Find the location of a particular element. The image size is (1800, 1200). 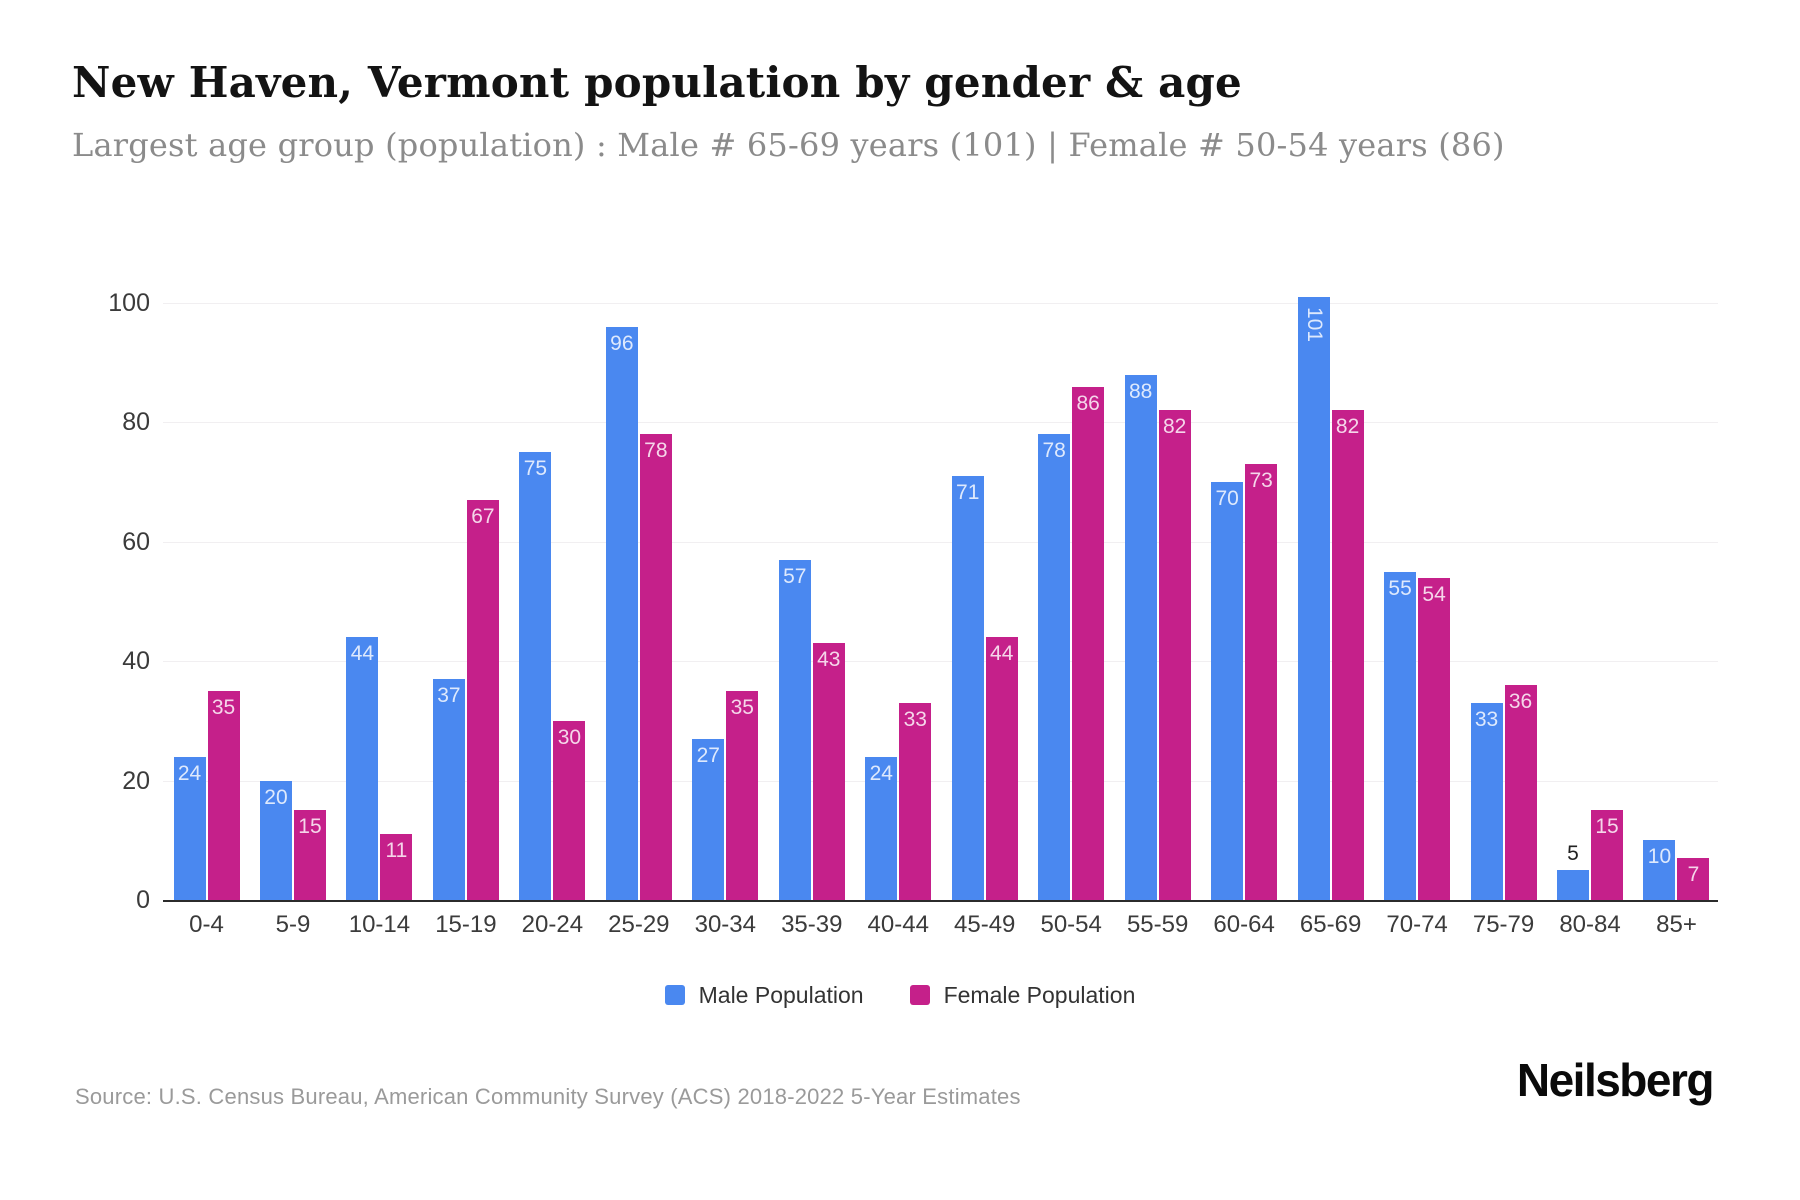

x-tick-label-20-24: 20-24 is located at coordinates (552, 924).